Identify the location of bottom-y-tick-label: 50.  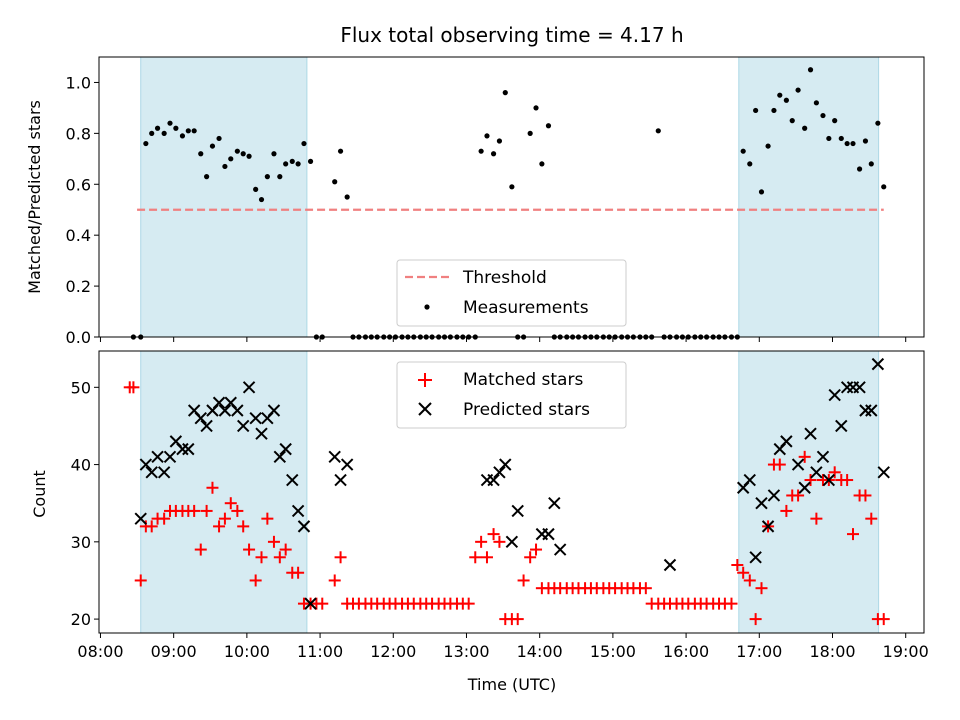
(81, 387).